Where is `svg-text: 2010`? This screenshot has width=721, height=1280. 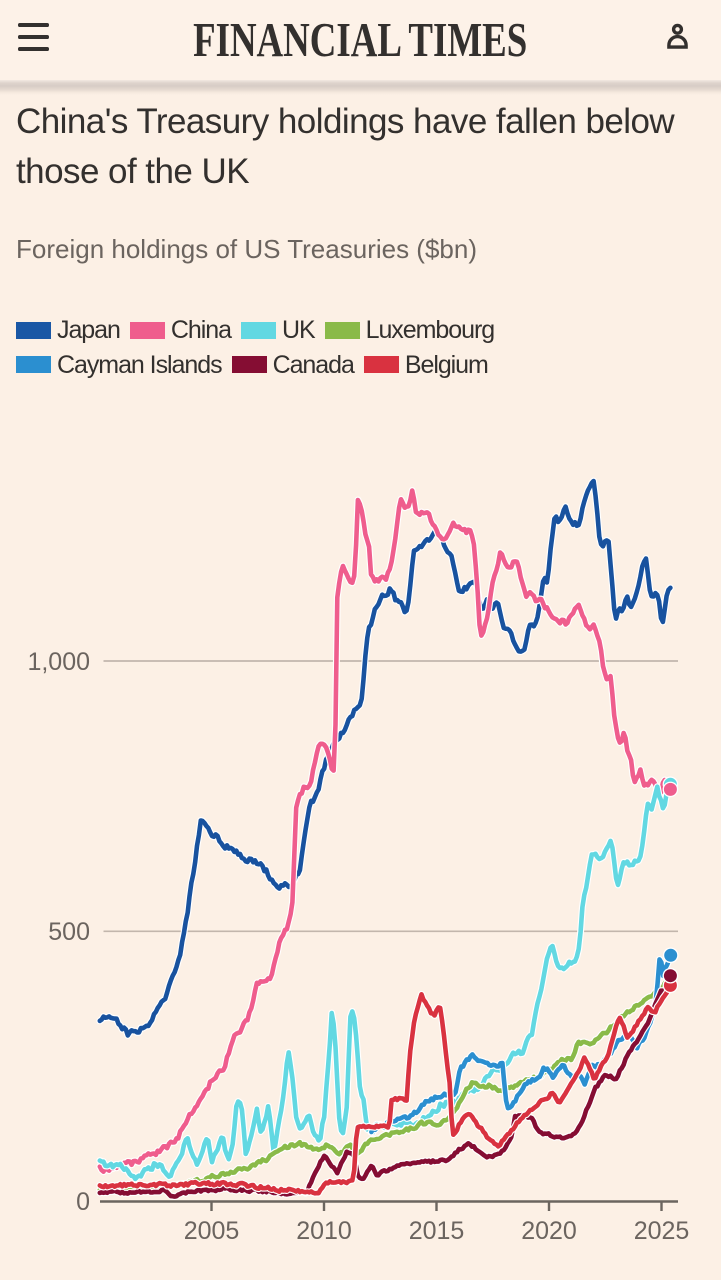
svg-text: 2010 is located at coordinates (324, 1231).